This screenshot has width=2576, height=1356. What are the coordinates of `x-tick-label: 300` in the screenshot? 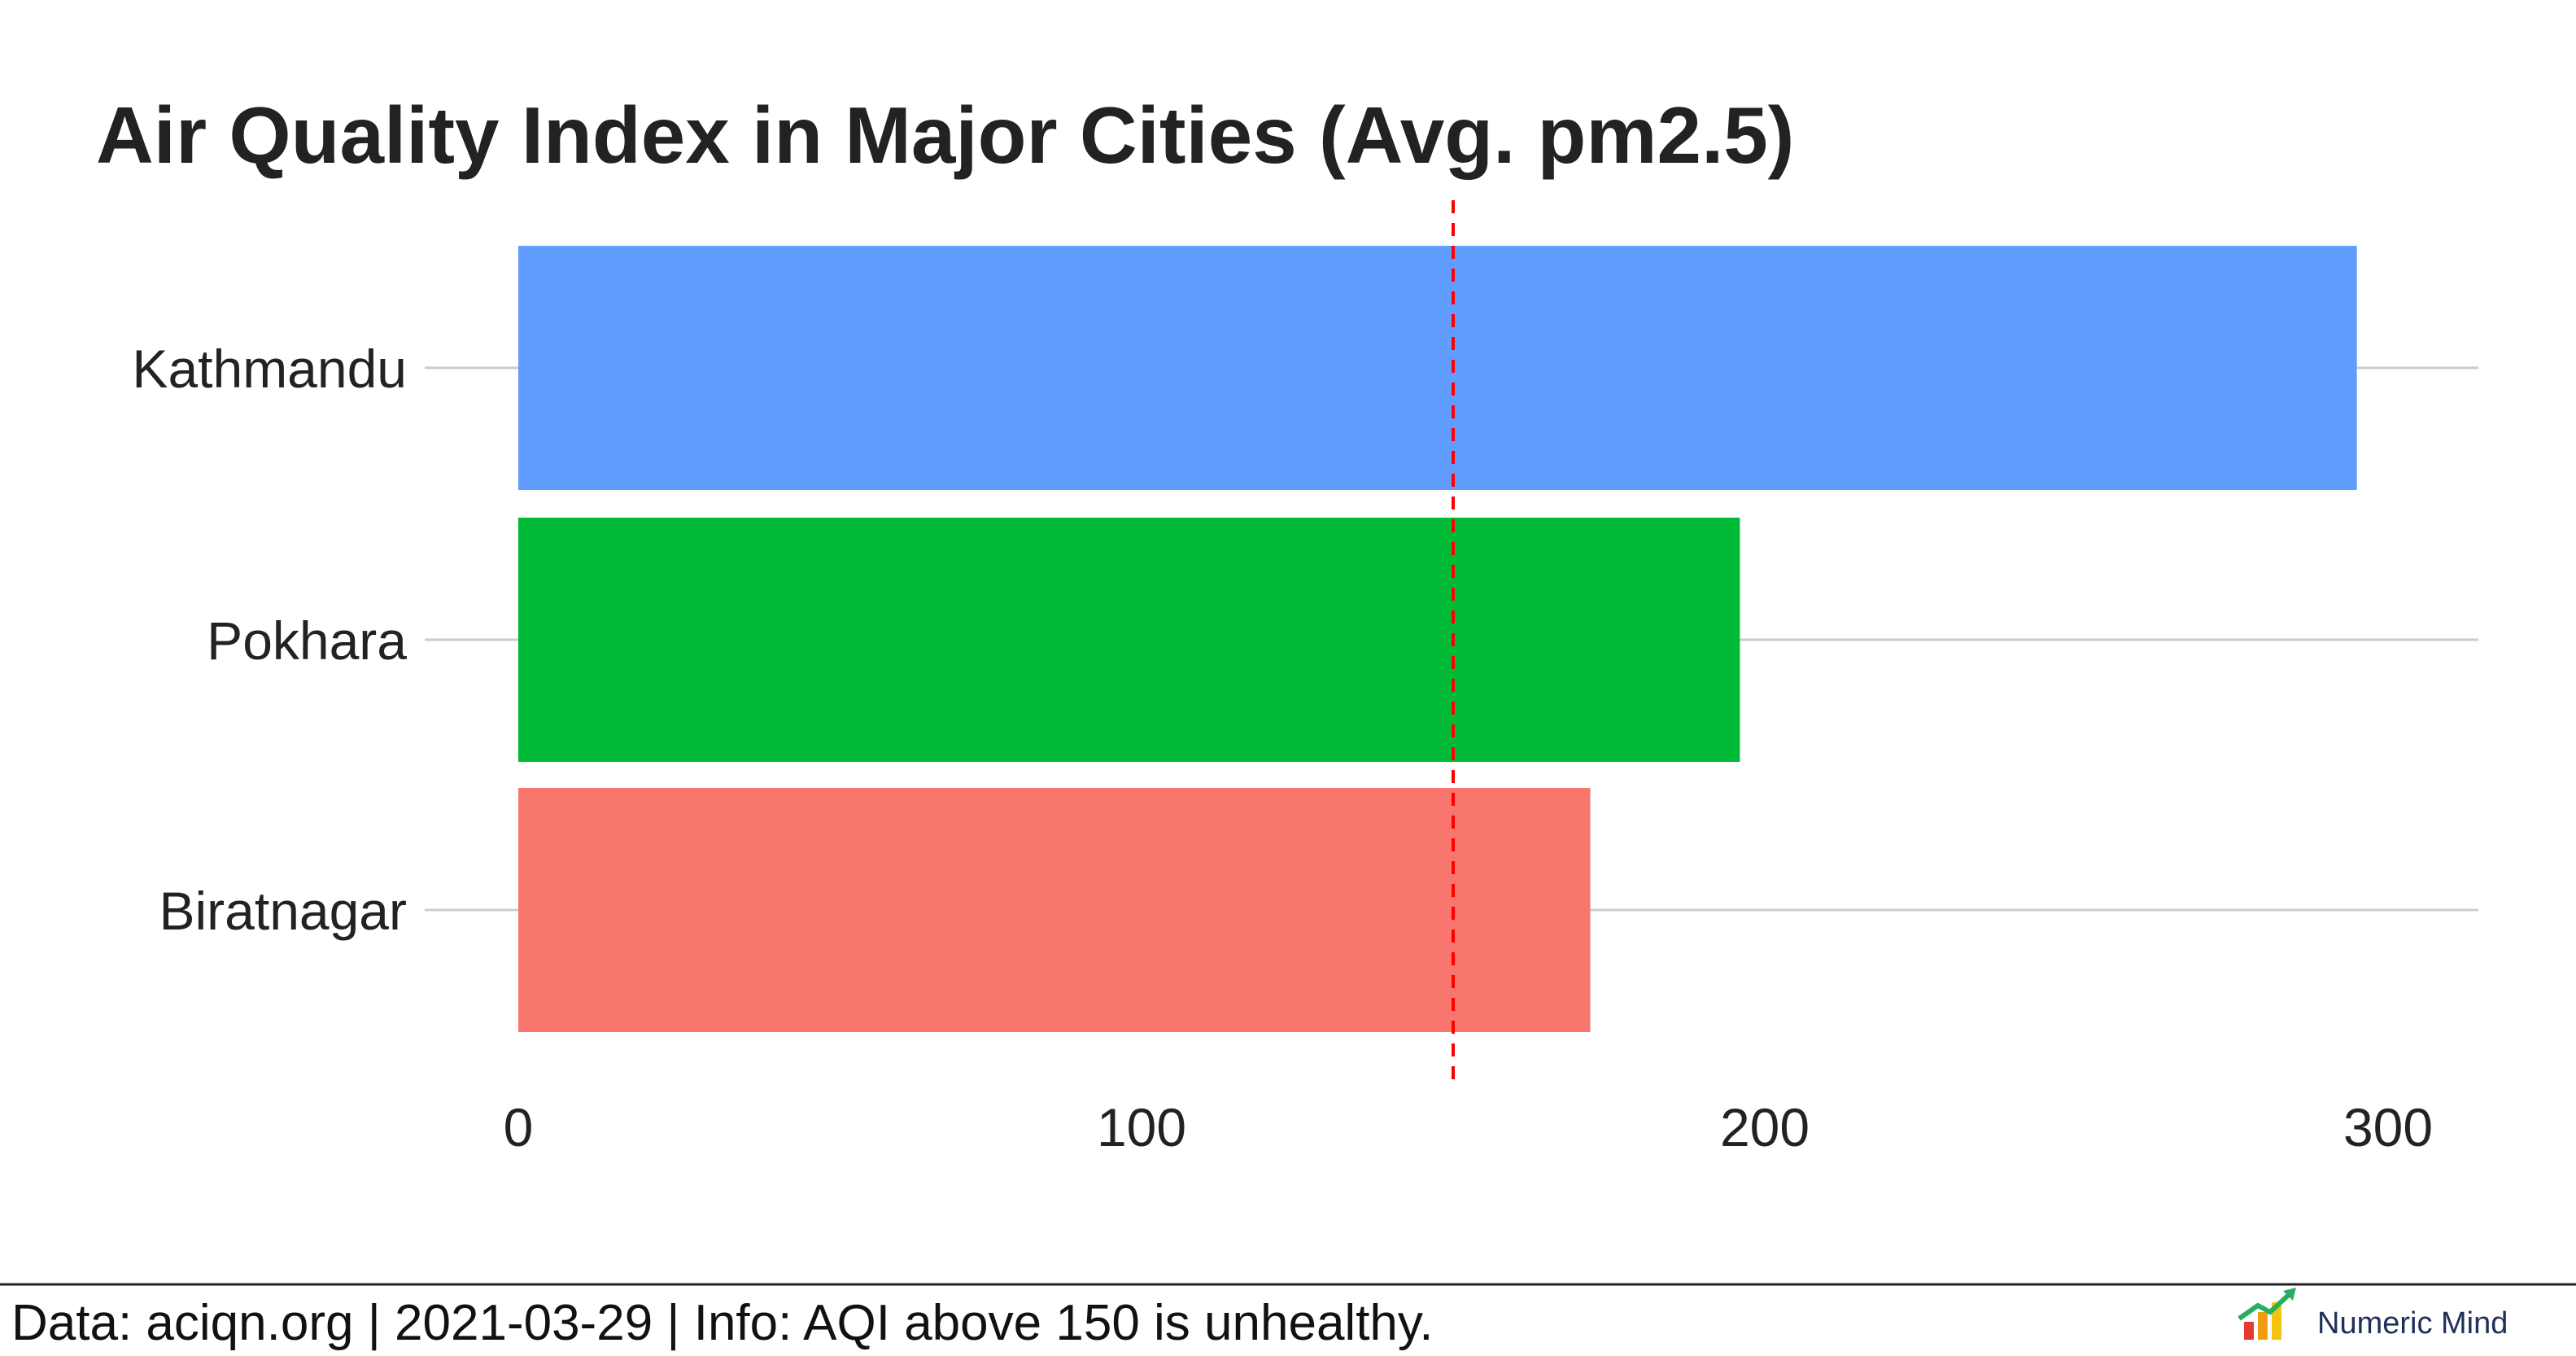 It's located at (2388, 1127).